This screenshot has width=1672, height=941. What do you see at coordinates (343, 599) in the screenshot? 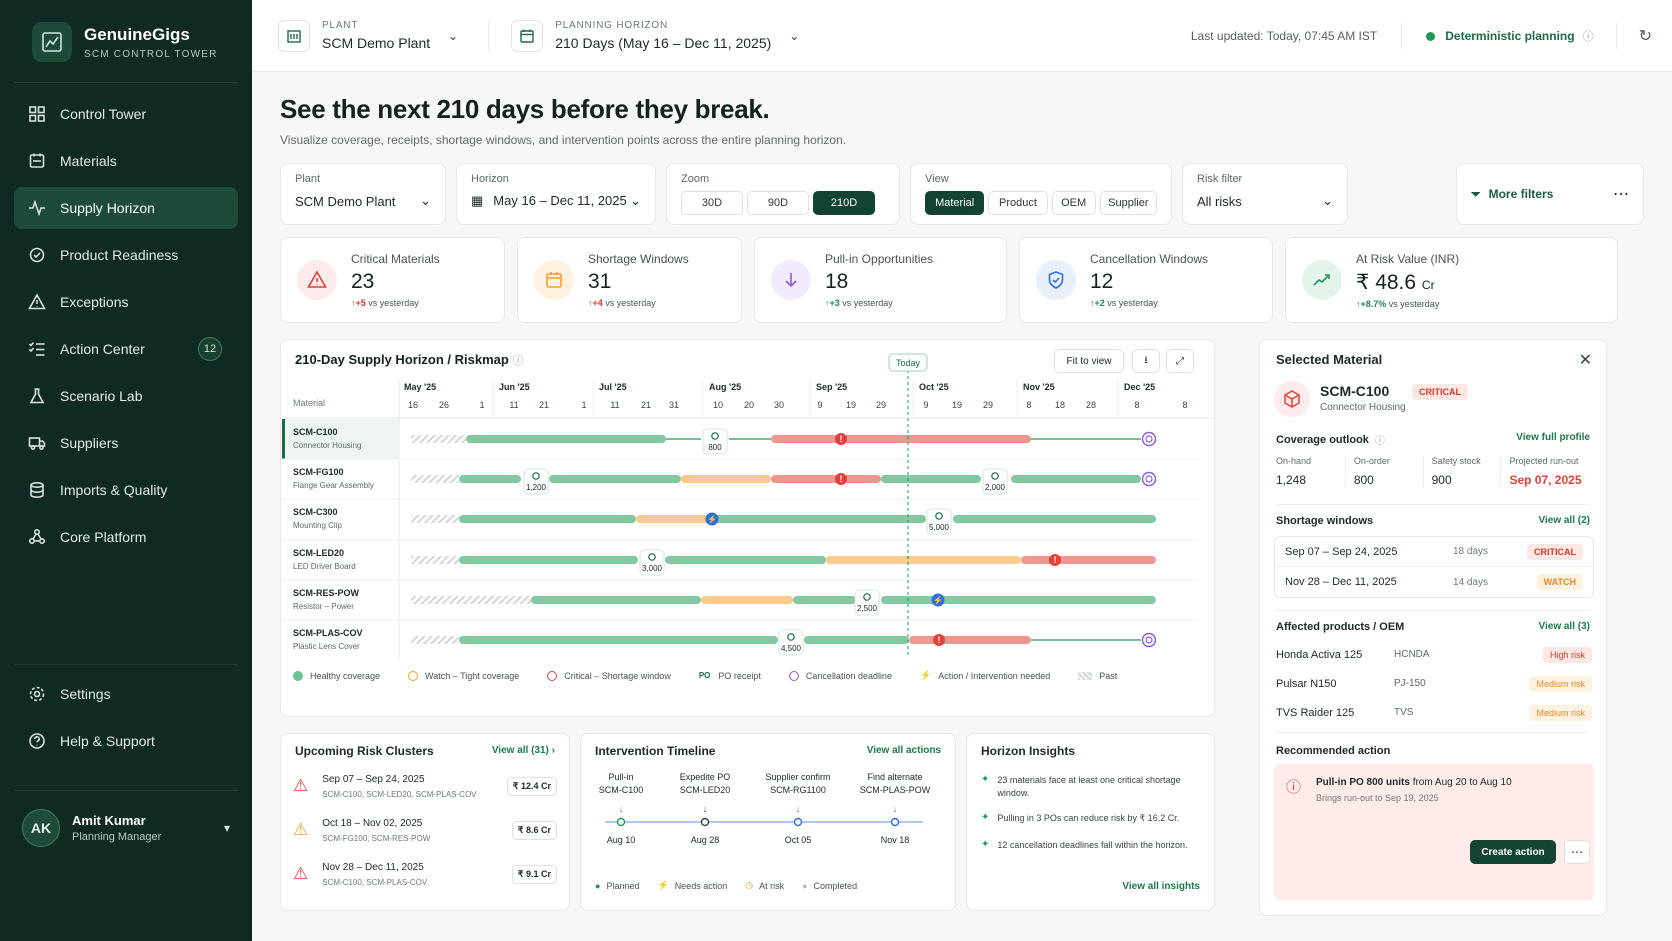
I see `riskmap-row-label: SCM-RES-POW Resistor – Power` at bounding box center [343, 599].